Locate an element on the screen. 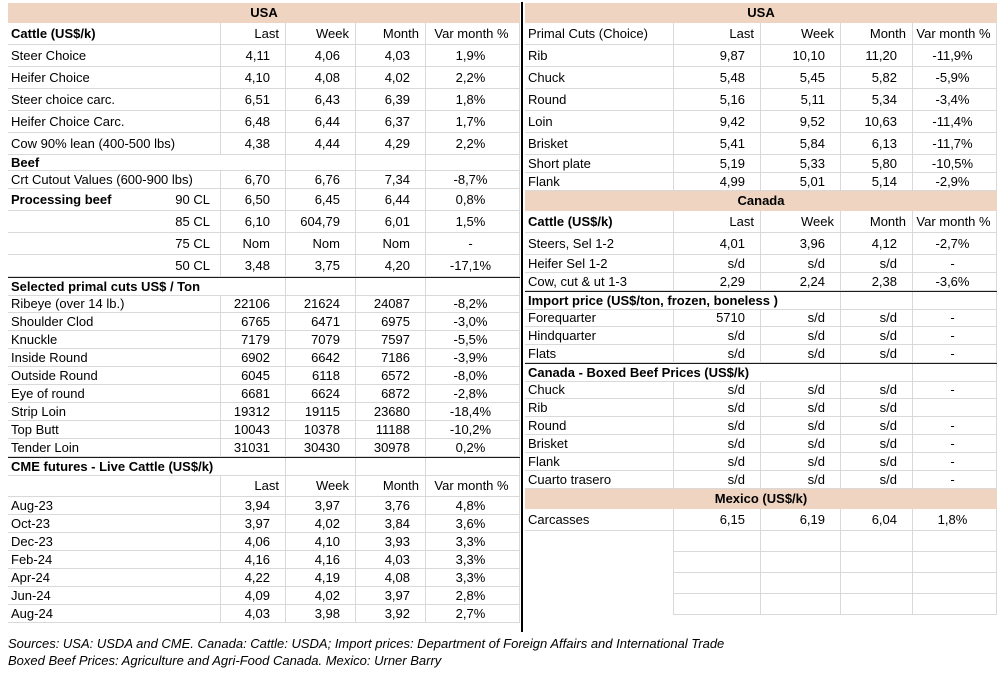 This screenshot has height=689, width=1000. table-row: Flats s/d s/d s/d - is located at coordinates (761, 354).